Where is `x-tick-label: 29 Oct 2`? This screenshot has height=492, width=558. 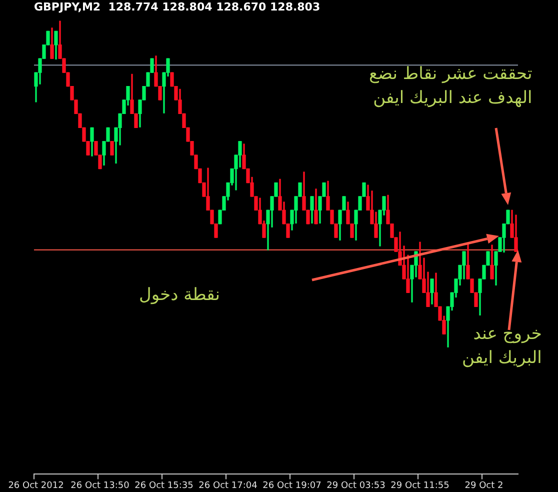
x-tick-label: 29 Oct 2 is located at coordinates (484, 485).